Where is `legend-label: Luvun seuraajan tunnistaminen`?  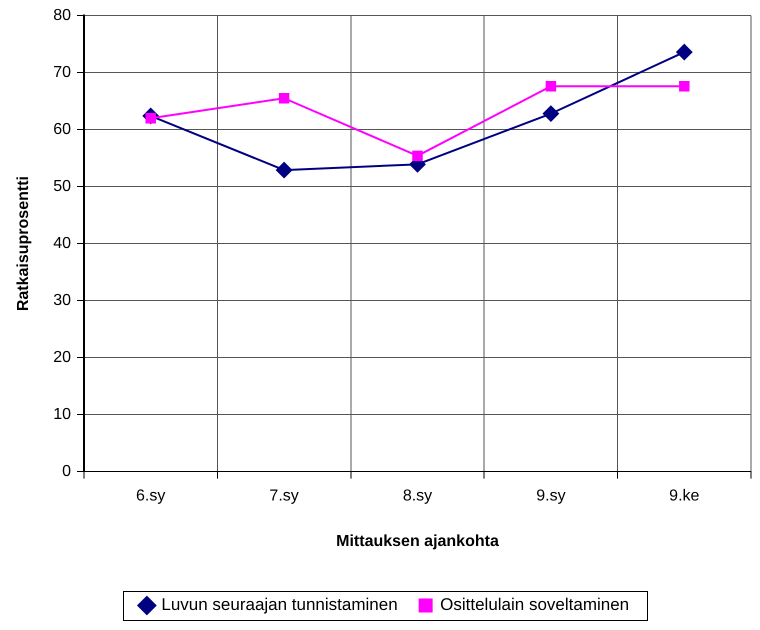 legend-label: Luvun seuraajan tunnistaminen is located at coordinates (279, 604).